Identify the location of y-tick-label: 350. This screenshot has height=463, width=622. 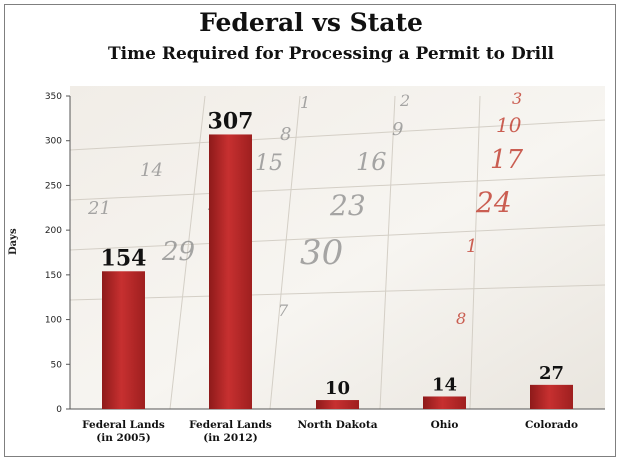
(53, 97).